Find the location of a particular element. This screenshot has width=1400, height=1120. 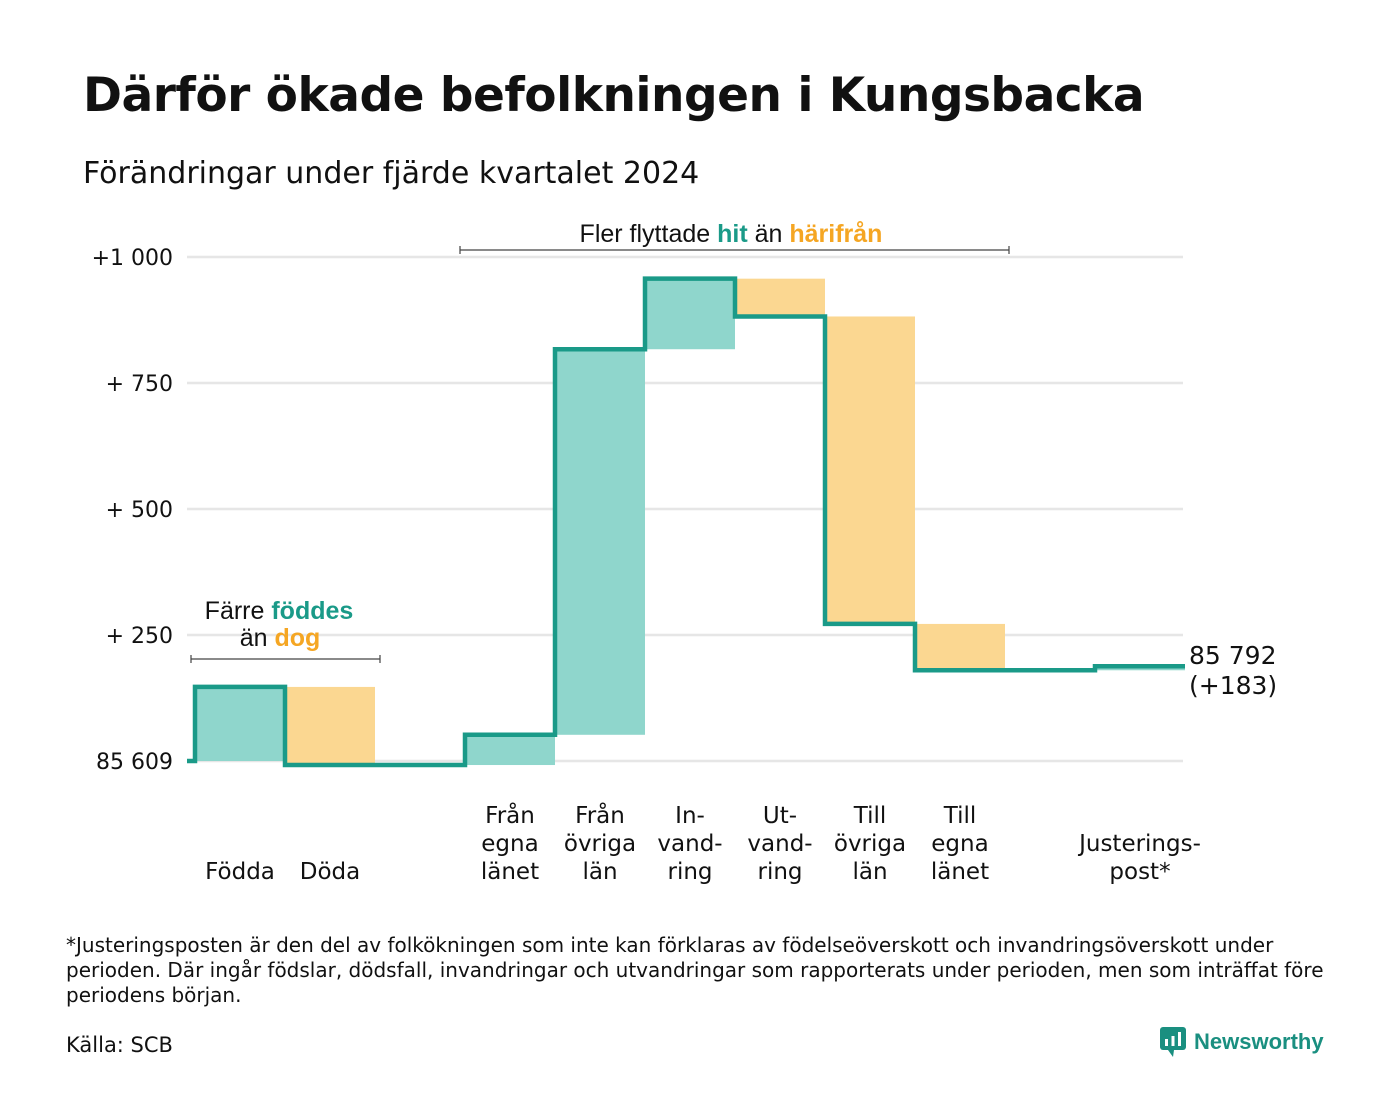

brand-logo: Newsworthy is located at coordinates (1242, 1042).